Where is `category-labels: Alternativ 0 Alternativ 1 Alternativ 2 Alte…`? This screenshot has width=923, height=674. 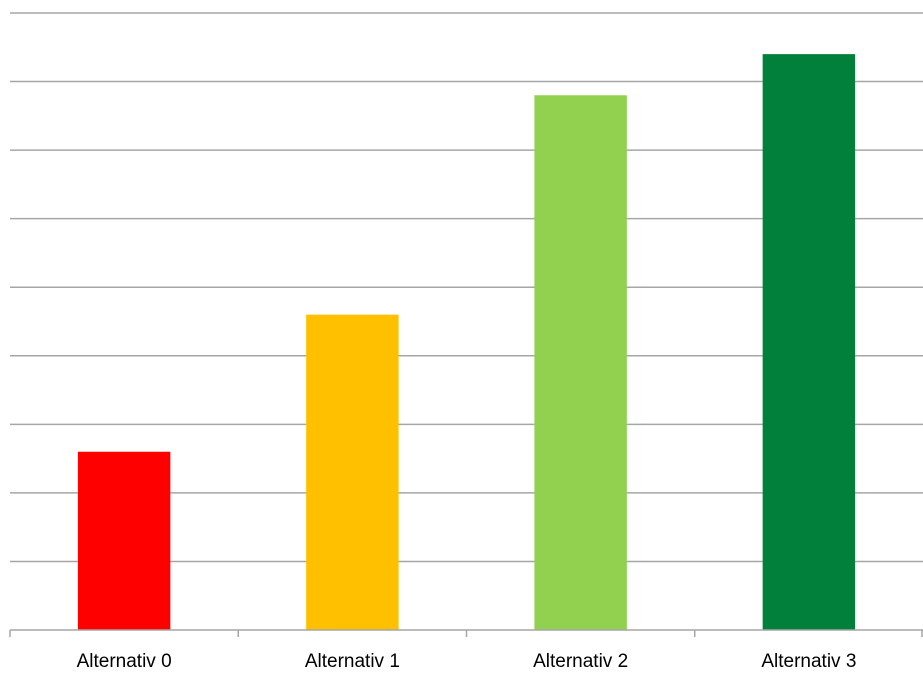
category-labels: Alternativ 0 Alternativ 1 Alternativ 2 Alte… is located at coordinates (467, 661).